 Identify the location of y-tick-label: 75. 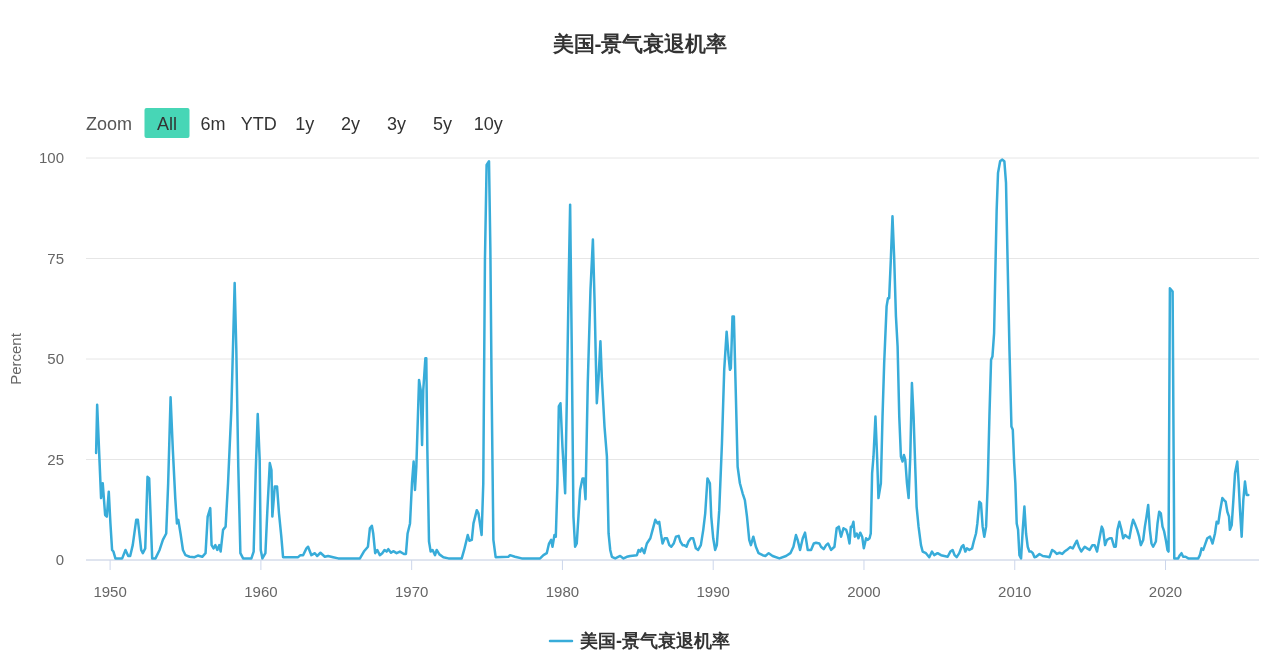
(55, 258).